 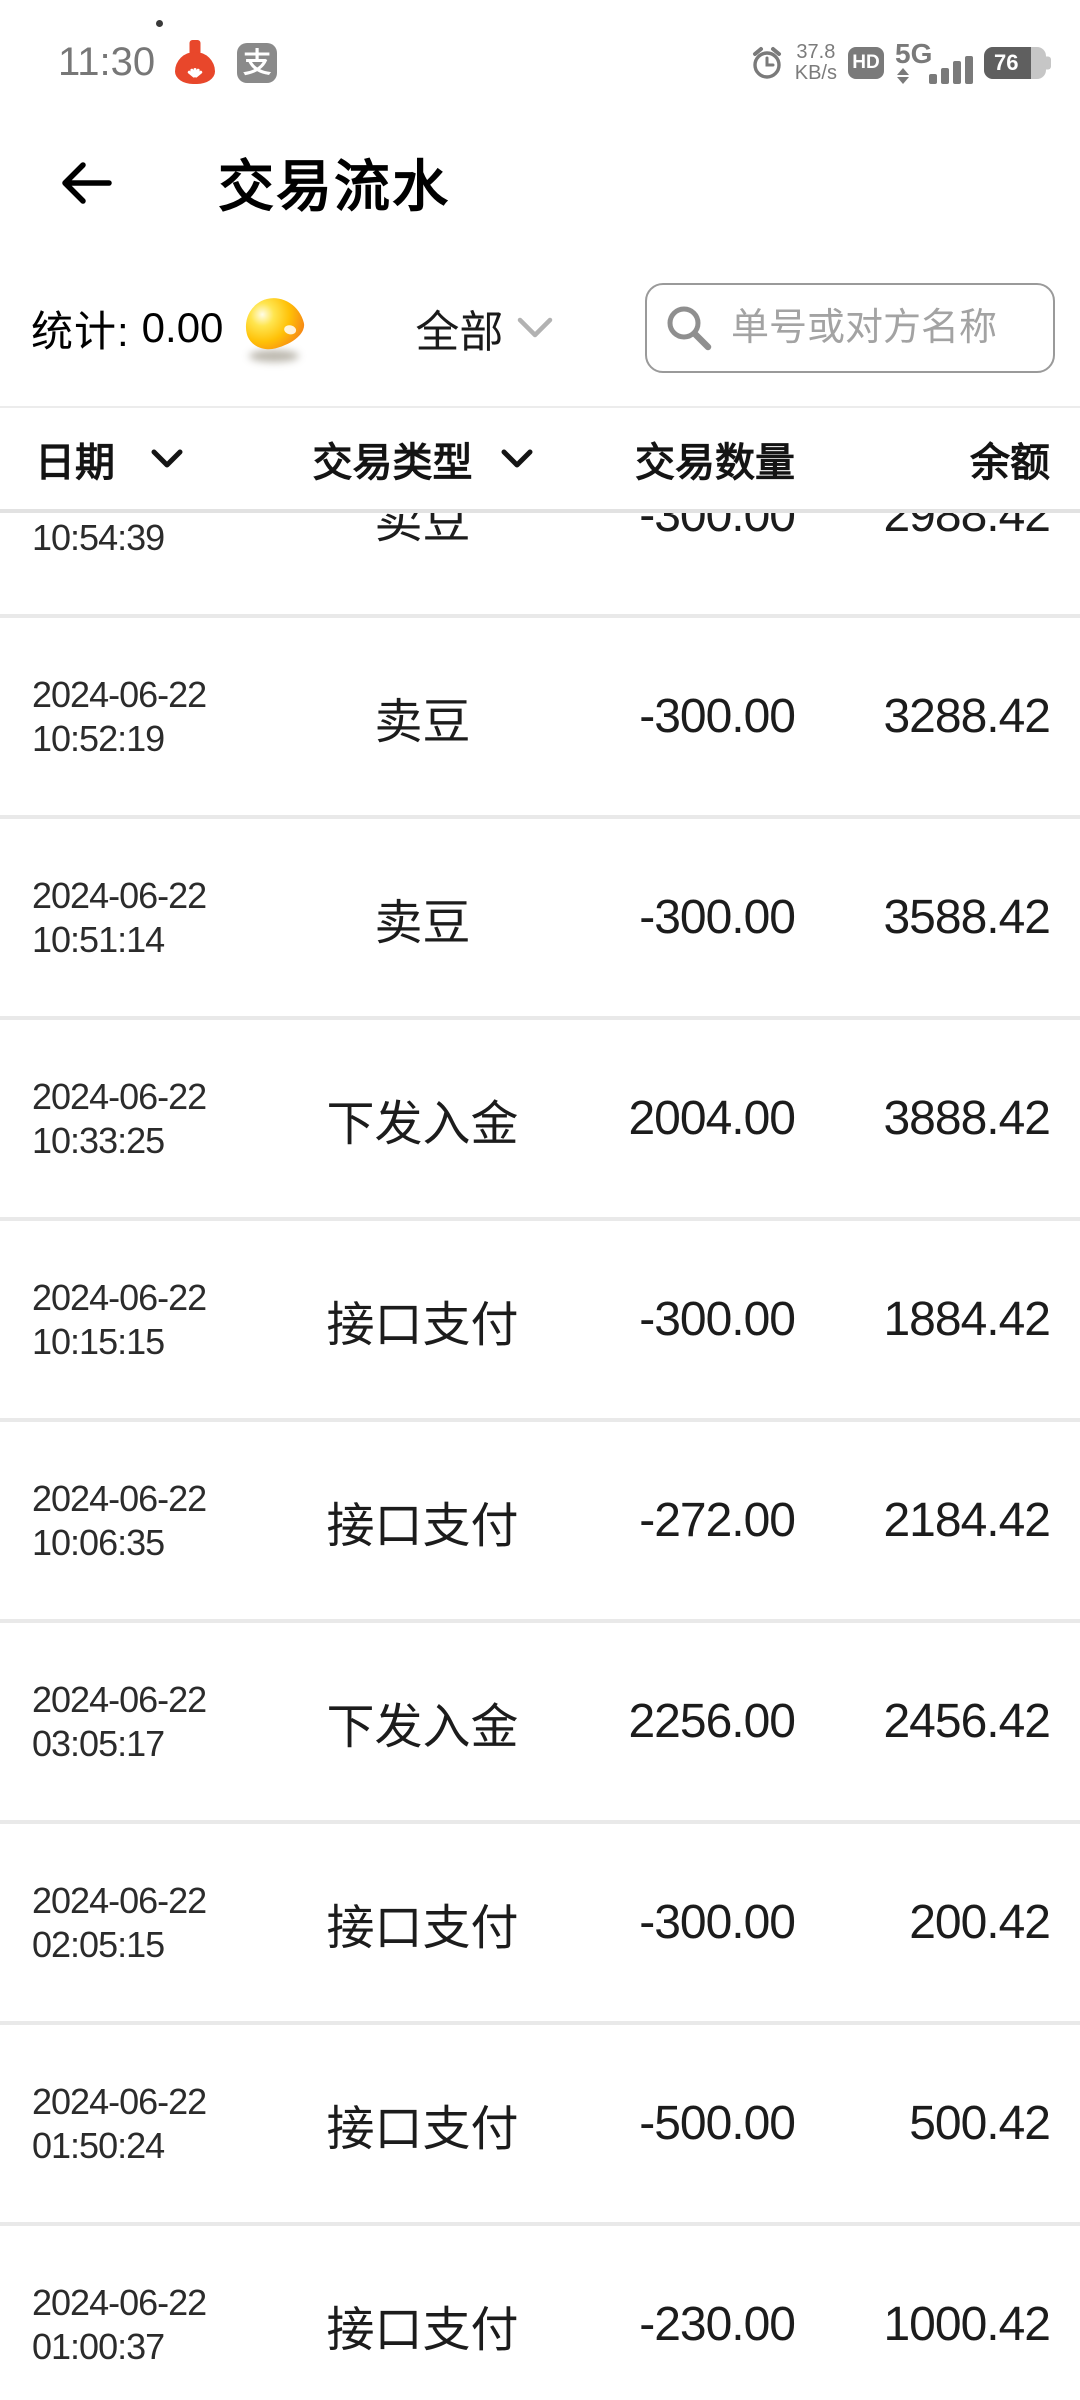 I want to click on row-amount: -500.00, so click(x=717, y=2123).